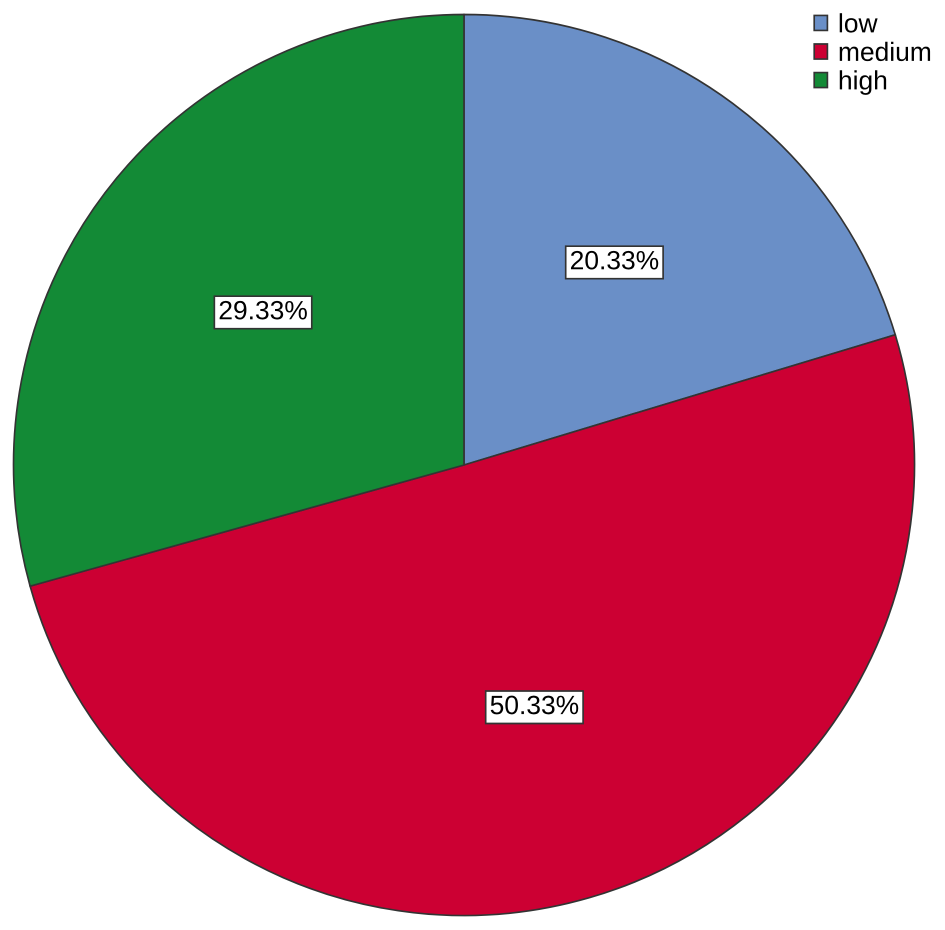  Describe the element at coordinates (859, 23) in the screenshot. I see `legend-label: low` at that location.